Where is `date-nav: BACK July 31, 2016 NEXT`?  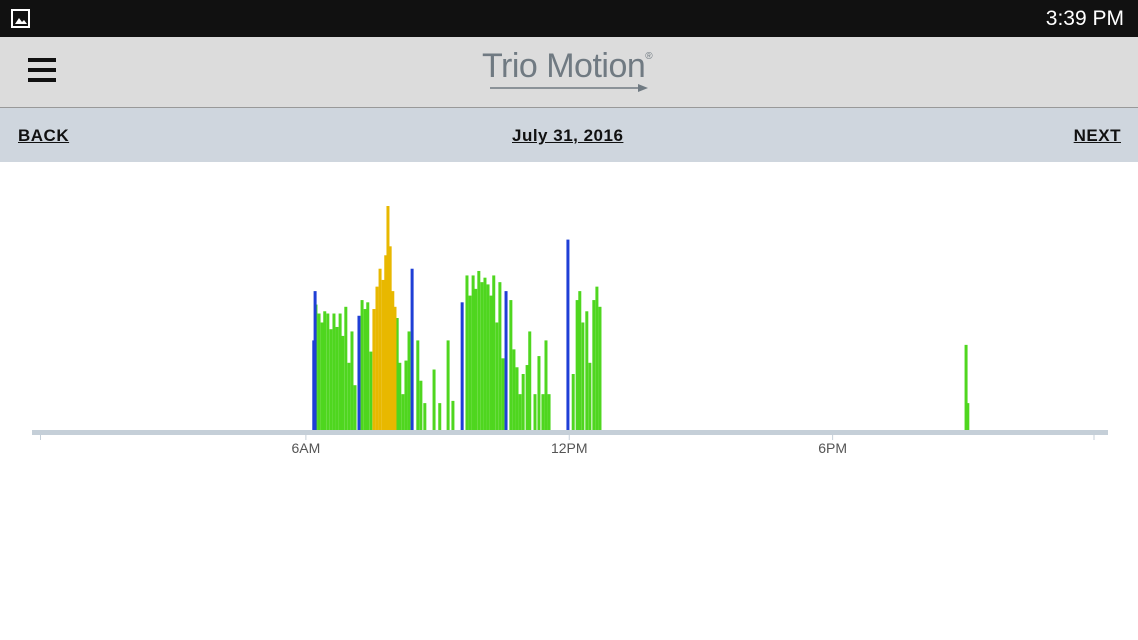 date-nav: BACK July 31, 2016 NEXT is located at coordinates (569, 135).